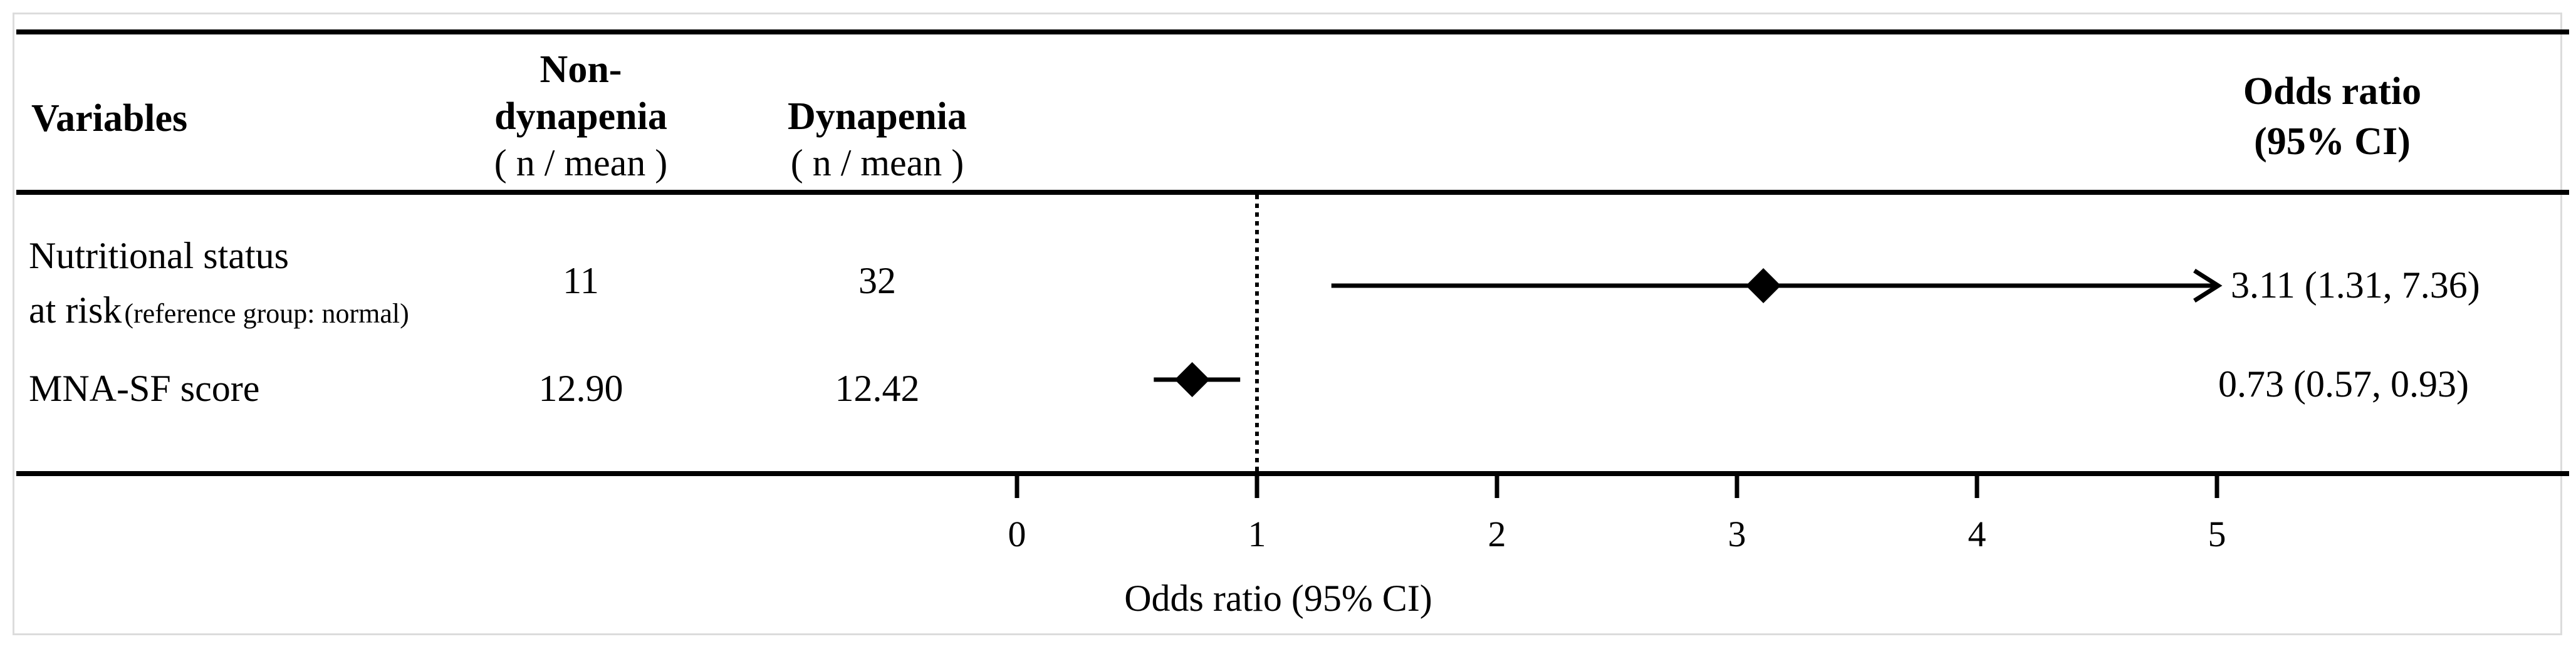  What do you see at coordinates (2343, 384) in the screenshot?
I see `row-odds-ratio-text: 0.73 (0.57, 0.93)` at bounding box center [2343, 384].